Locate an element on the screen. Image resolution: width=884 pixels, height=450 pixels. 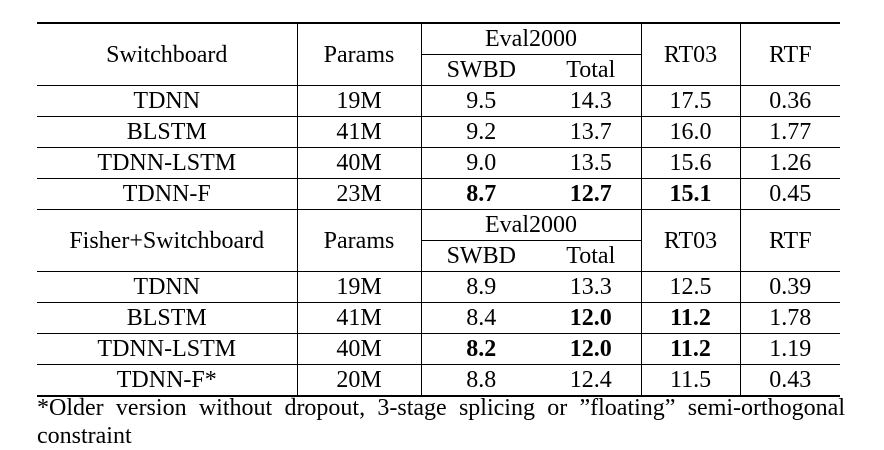
swbd-cell: 9.0 is located at coordinates (480, 163).